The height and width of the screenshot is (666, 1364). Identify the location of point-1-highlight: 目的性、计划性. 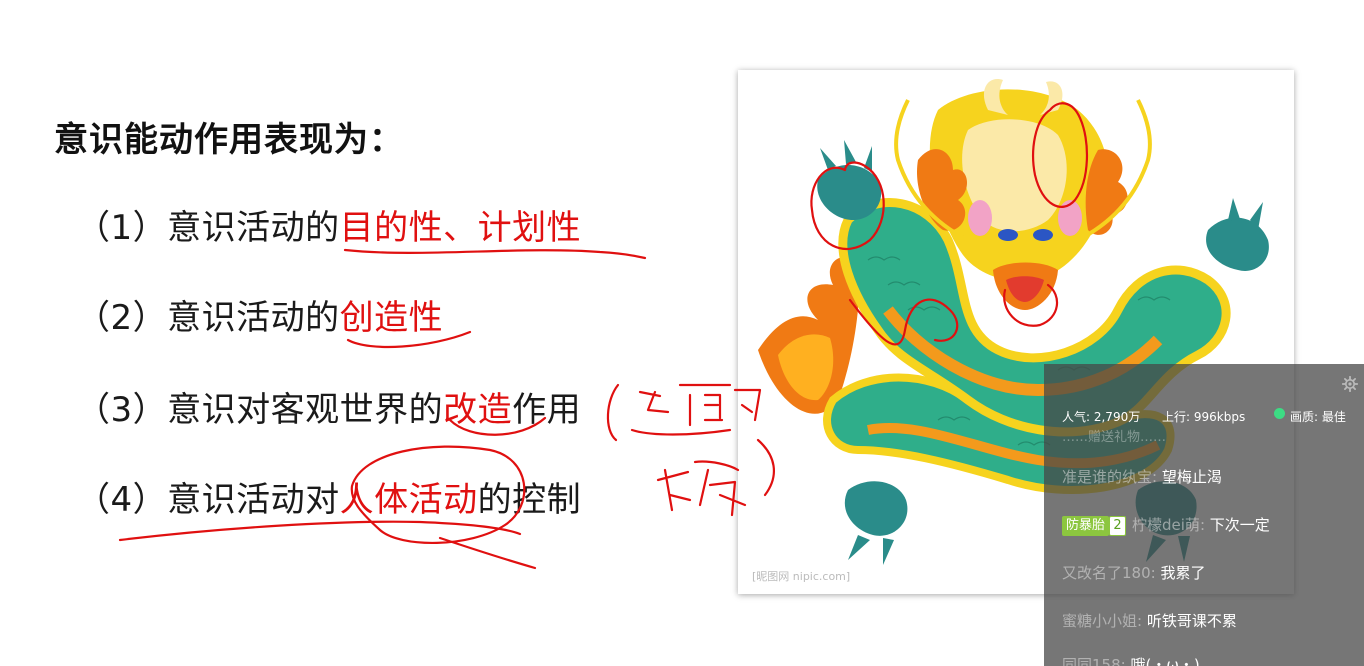
(460, 228).